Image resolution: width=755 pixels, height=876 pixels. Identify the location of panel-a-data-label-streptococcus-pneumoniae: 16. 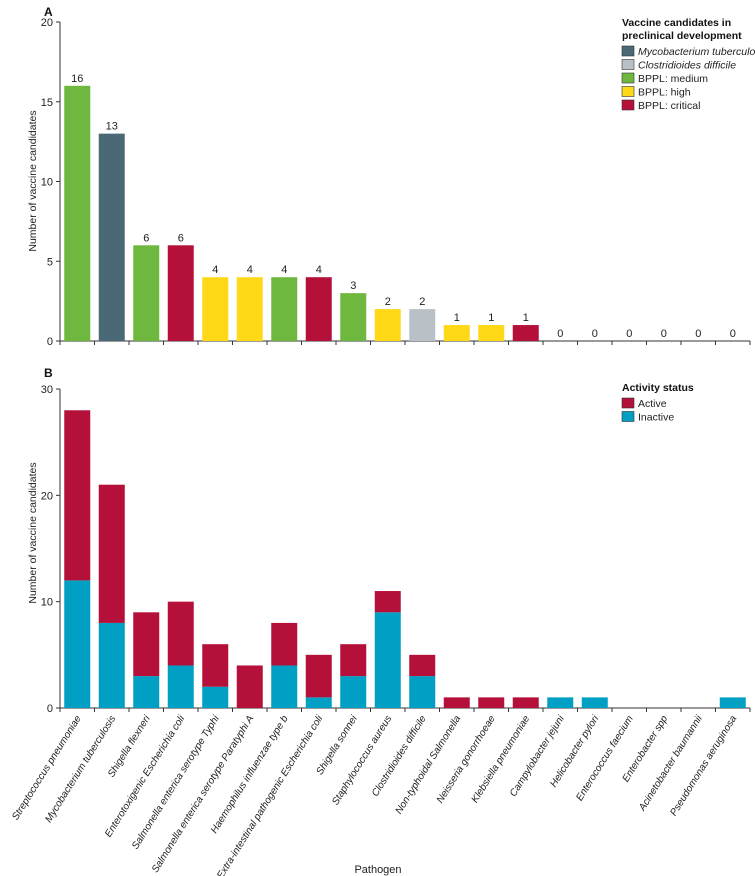
(77, 79).